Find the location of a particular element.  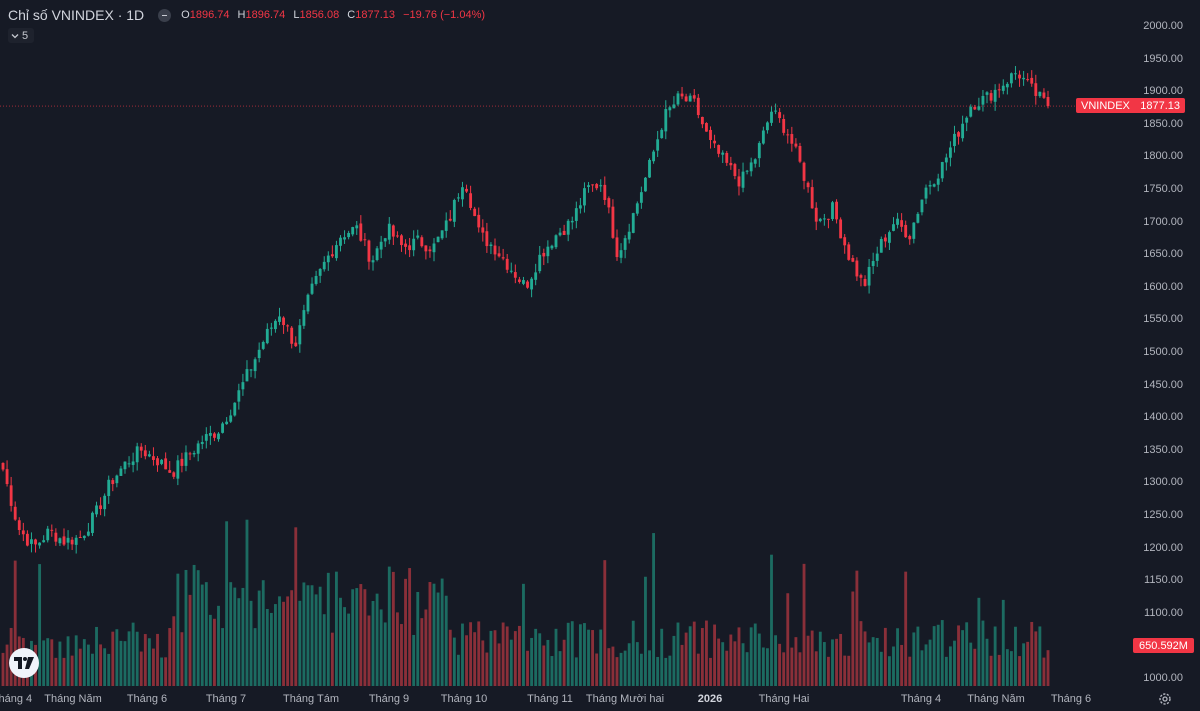

market-status-icon is located at coordinates (165, 15).